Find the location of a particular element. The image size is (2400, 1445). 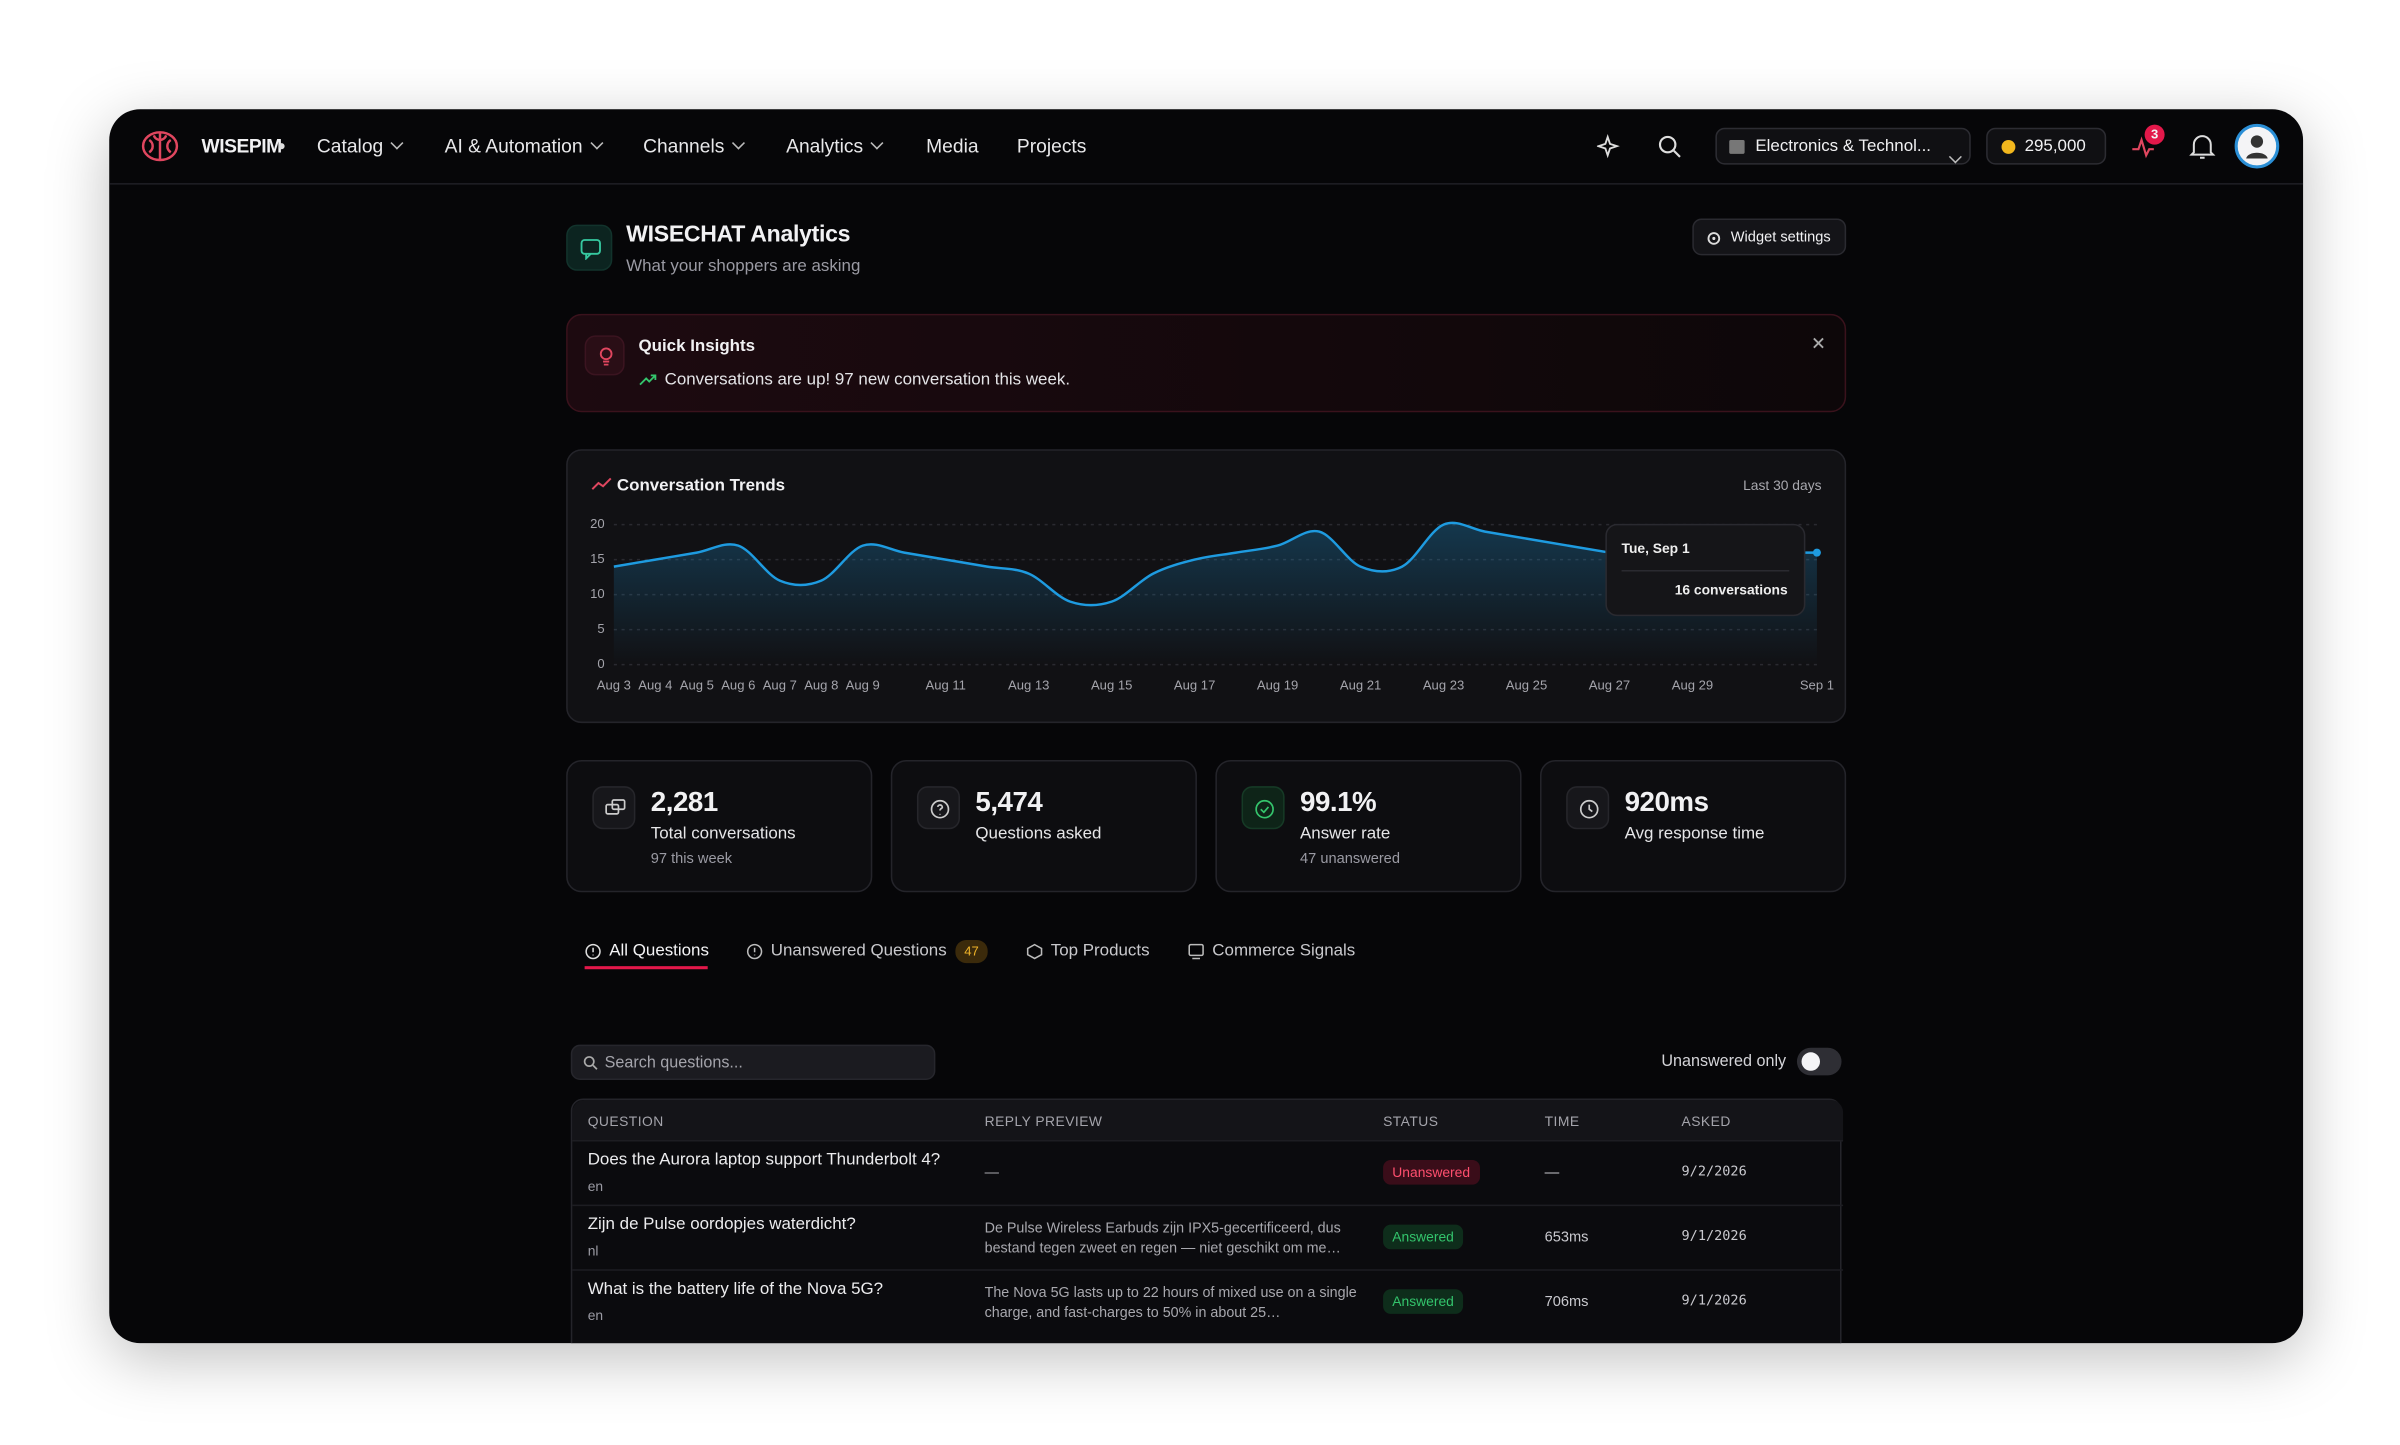

tab: Top Products is located at coordinates (1100, 950).